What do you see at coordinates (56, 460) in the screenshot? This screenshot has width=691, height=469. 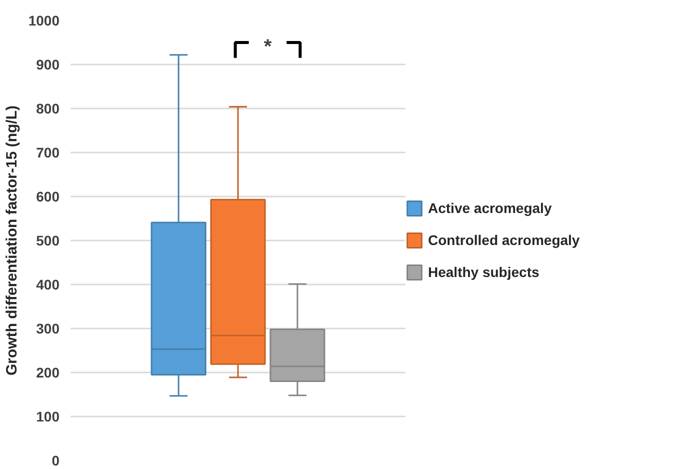 I see `y-tick-label: 0` at bounding box center [56, 460].